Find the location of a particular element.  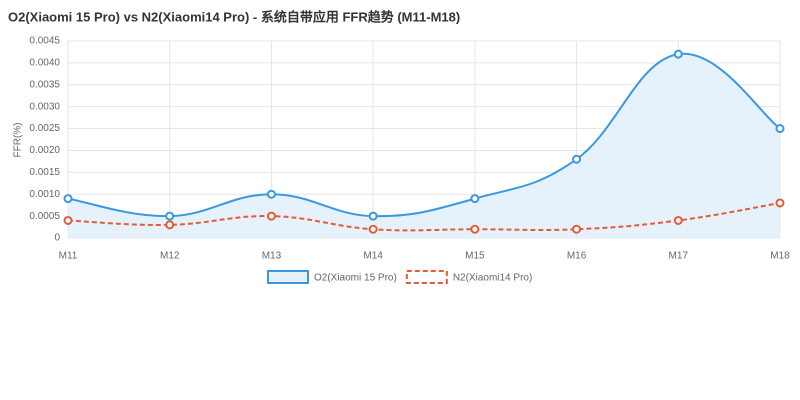

x-tick-label: M12 is located at coordinates (170, 256).